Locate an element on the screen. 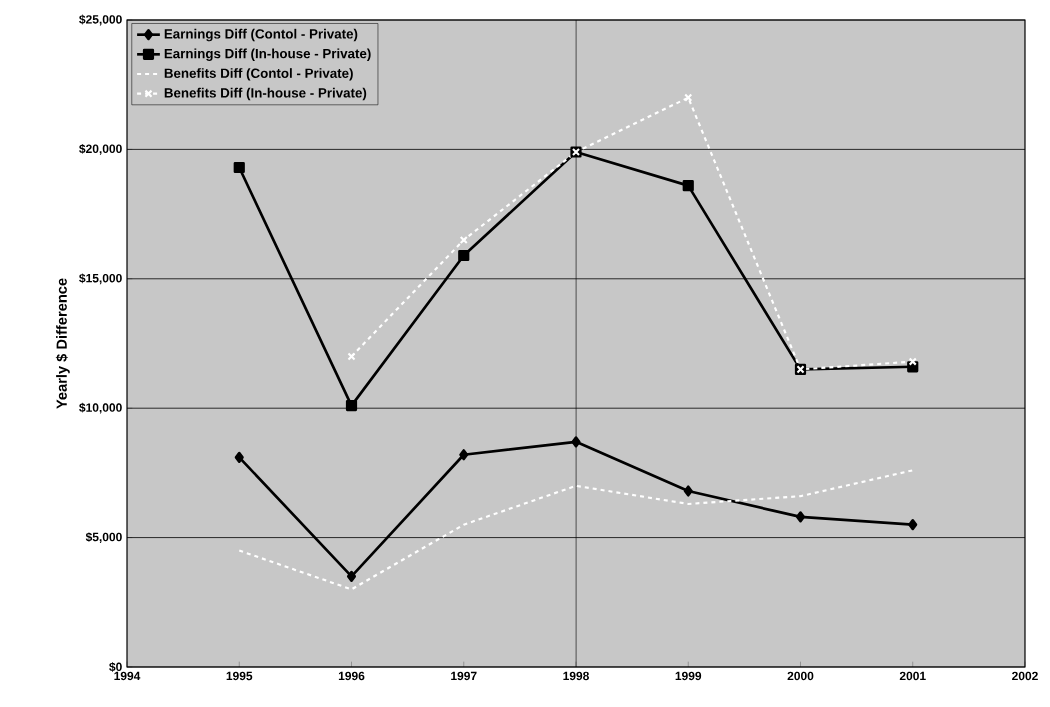 This screenshot has width=1050, height=707. y-tick-label: $15,000 is located at coordinates (100, 279).